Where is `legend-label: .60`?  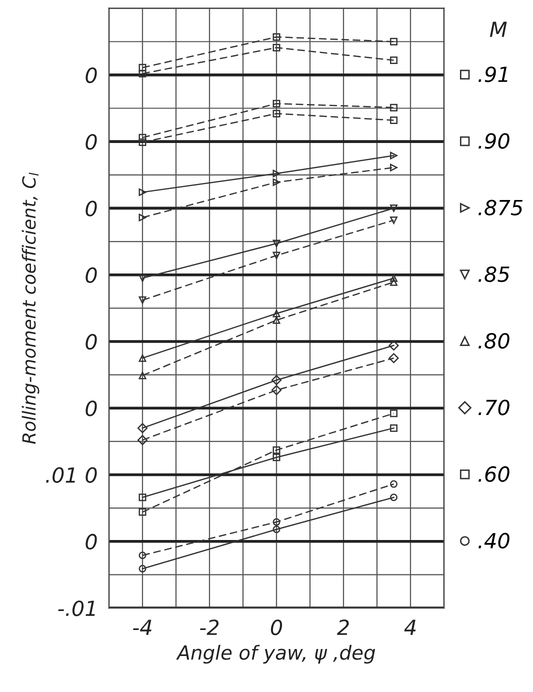
legend-label: .60 is located at coordinates (494, 474).